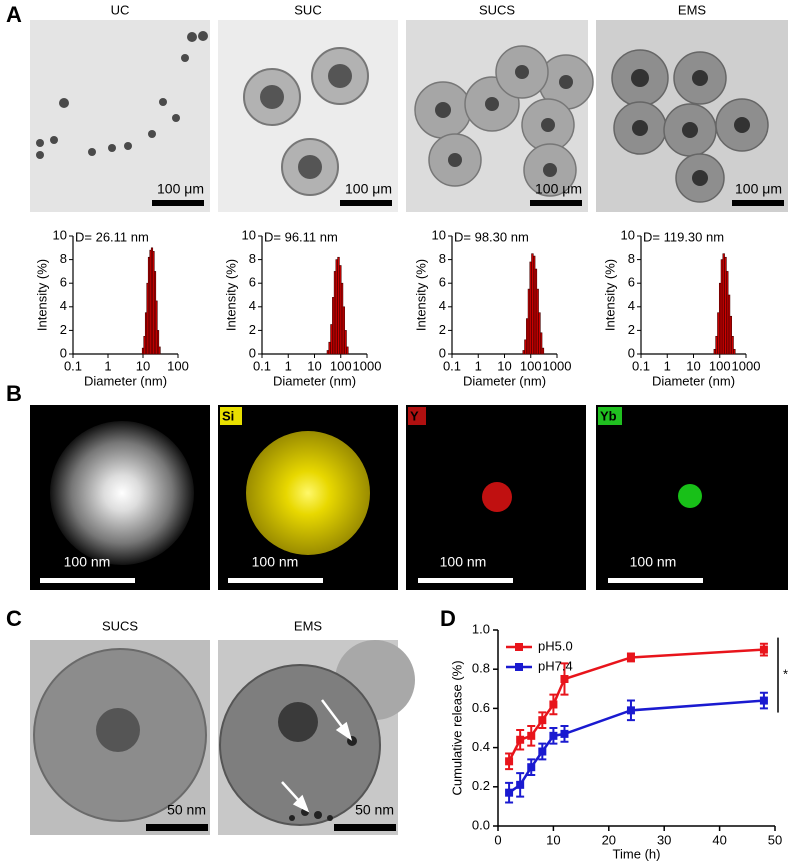 The height and width of the screenshot is (861, 797). I want to click on panel-label: C, so click(14, 618).